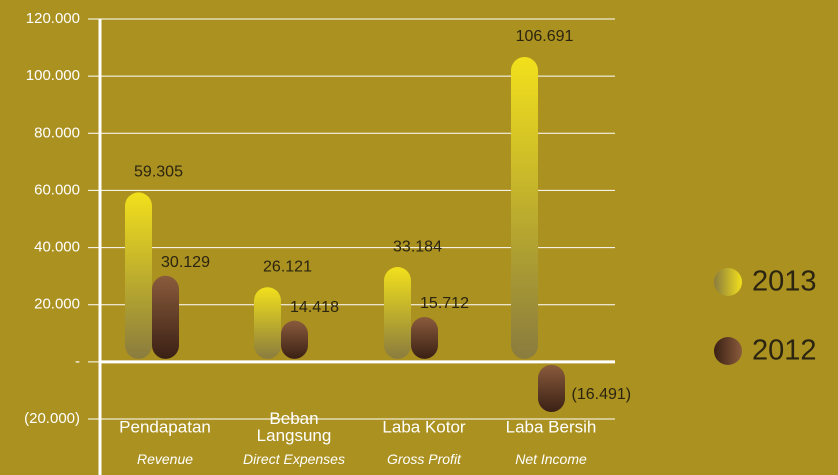 Image resolution: width=838 pixels, height=475 pixels. Describe the element at coordinates (424, 427) in the screenshot. I see `category-label: Laba Kotor` at that location.